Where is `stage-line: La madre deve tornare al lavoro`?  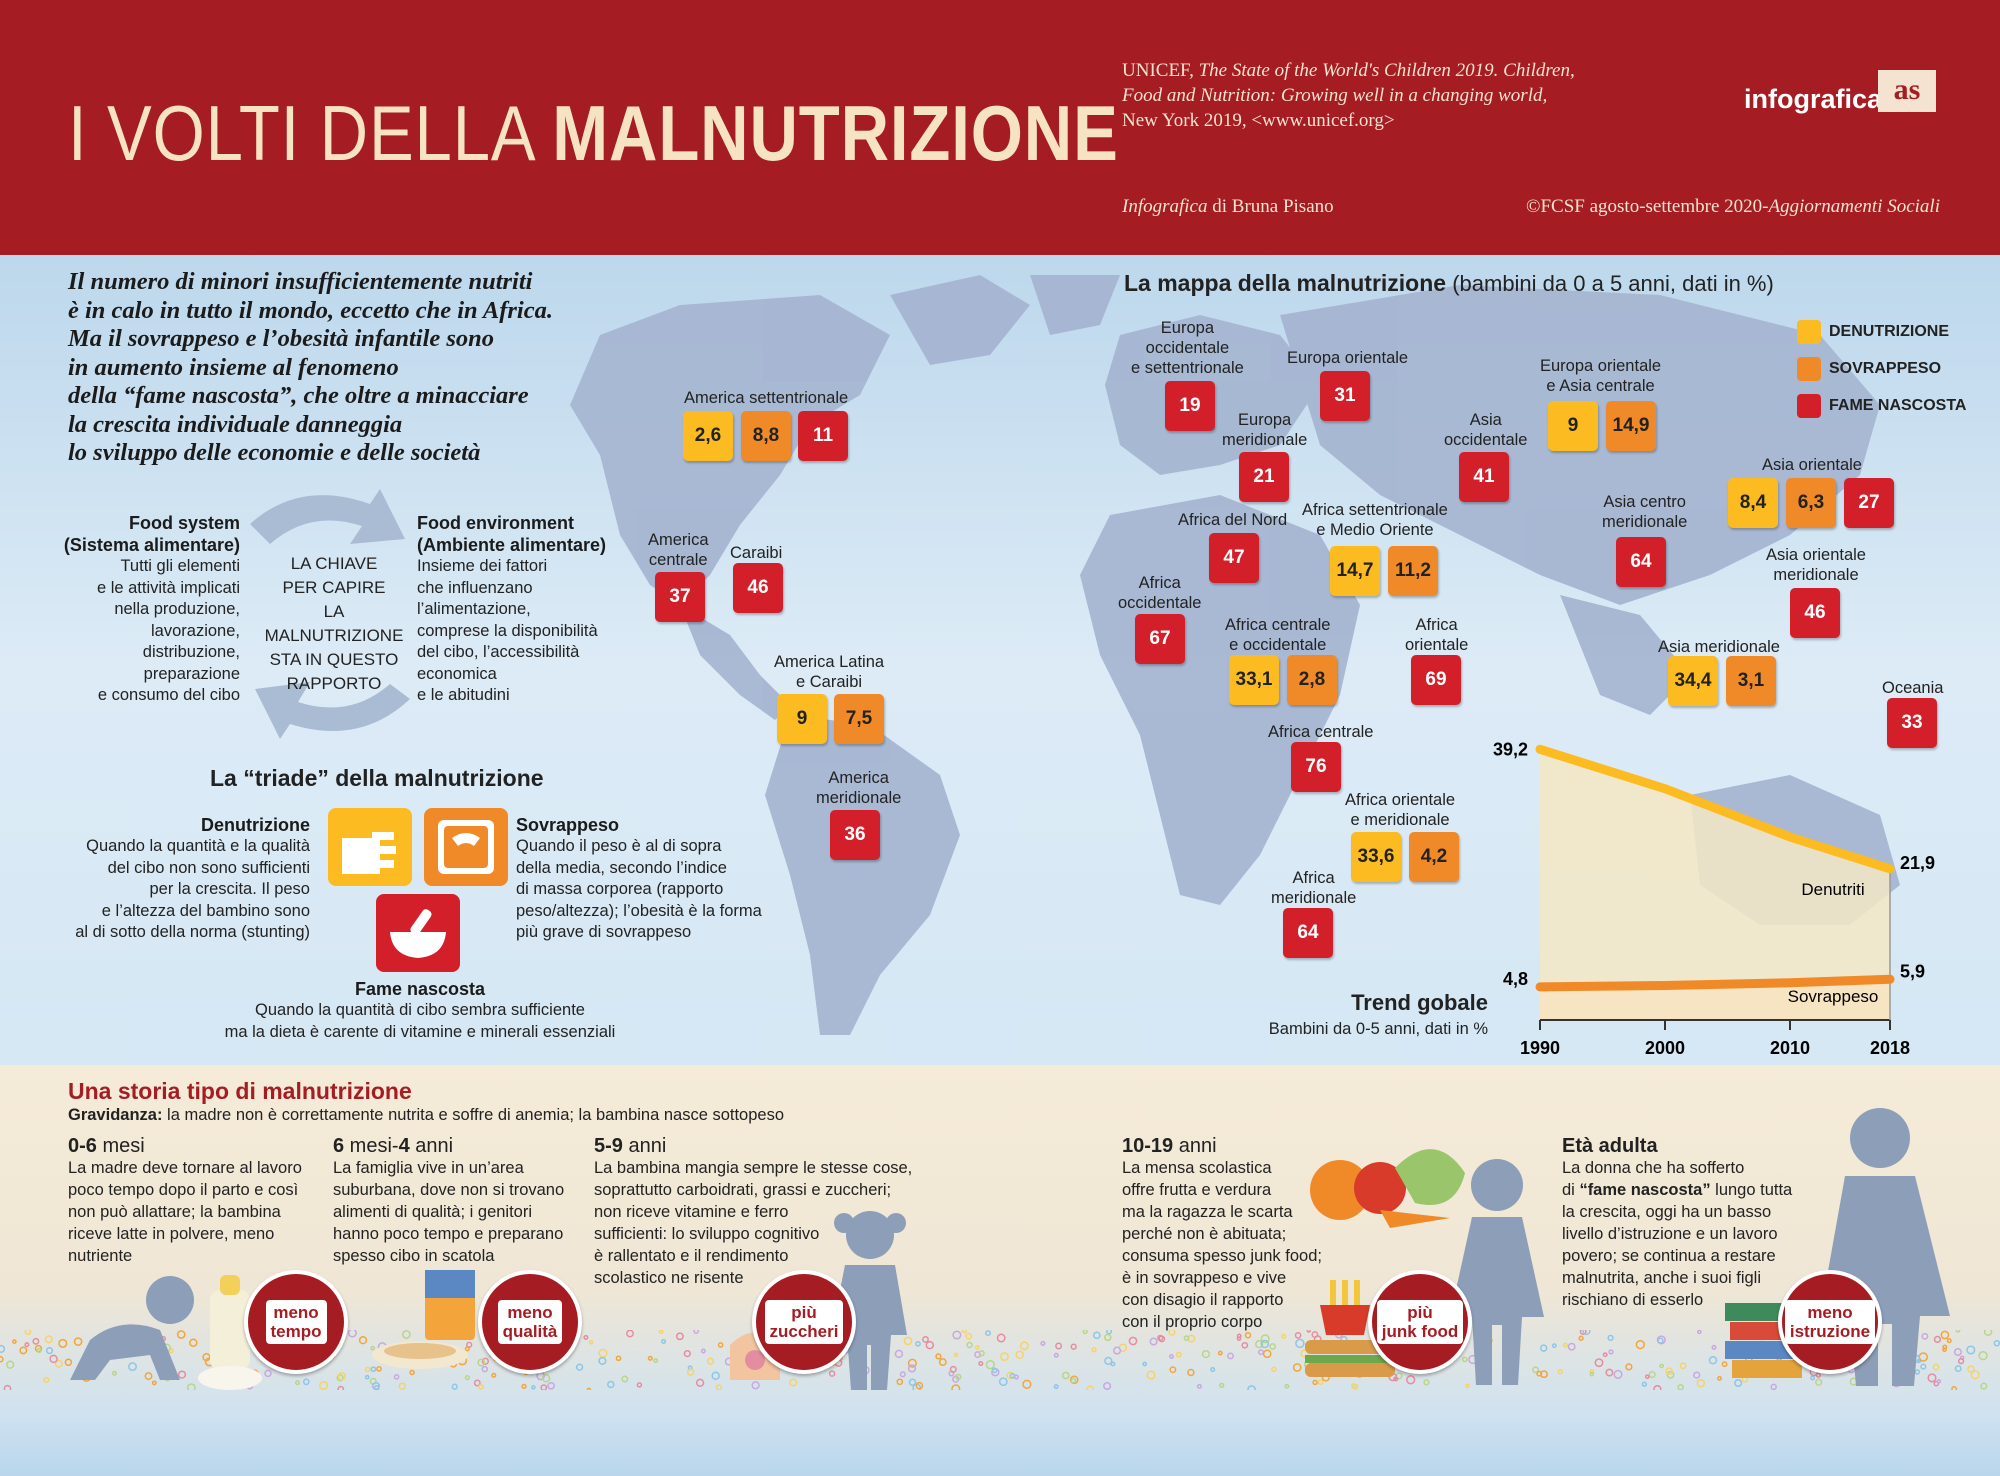 stage-line: La madre deve tornare al lavoro is located at coordinates (185, 1168).